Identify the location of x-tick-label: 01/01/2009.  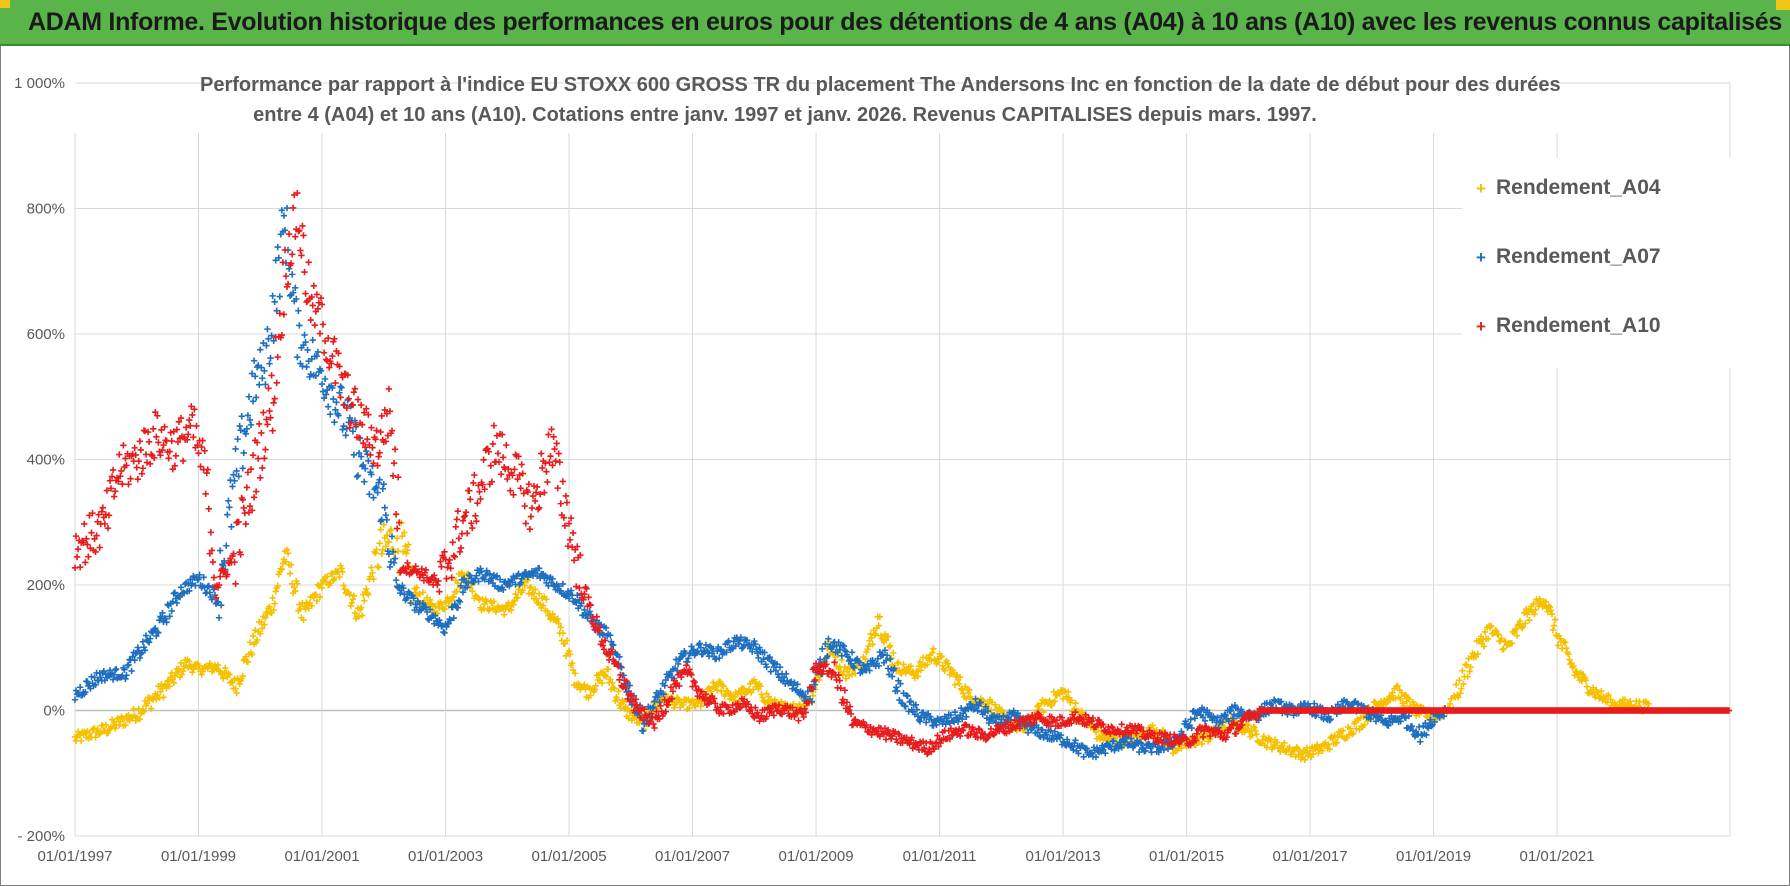
(816, 856).